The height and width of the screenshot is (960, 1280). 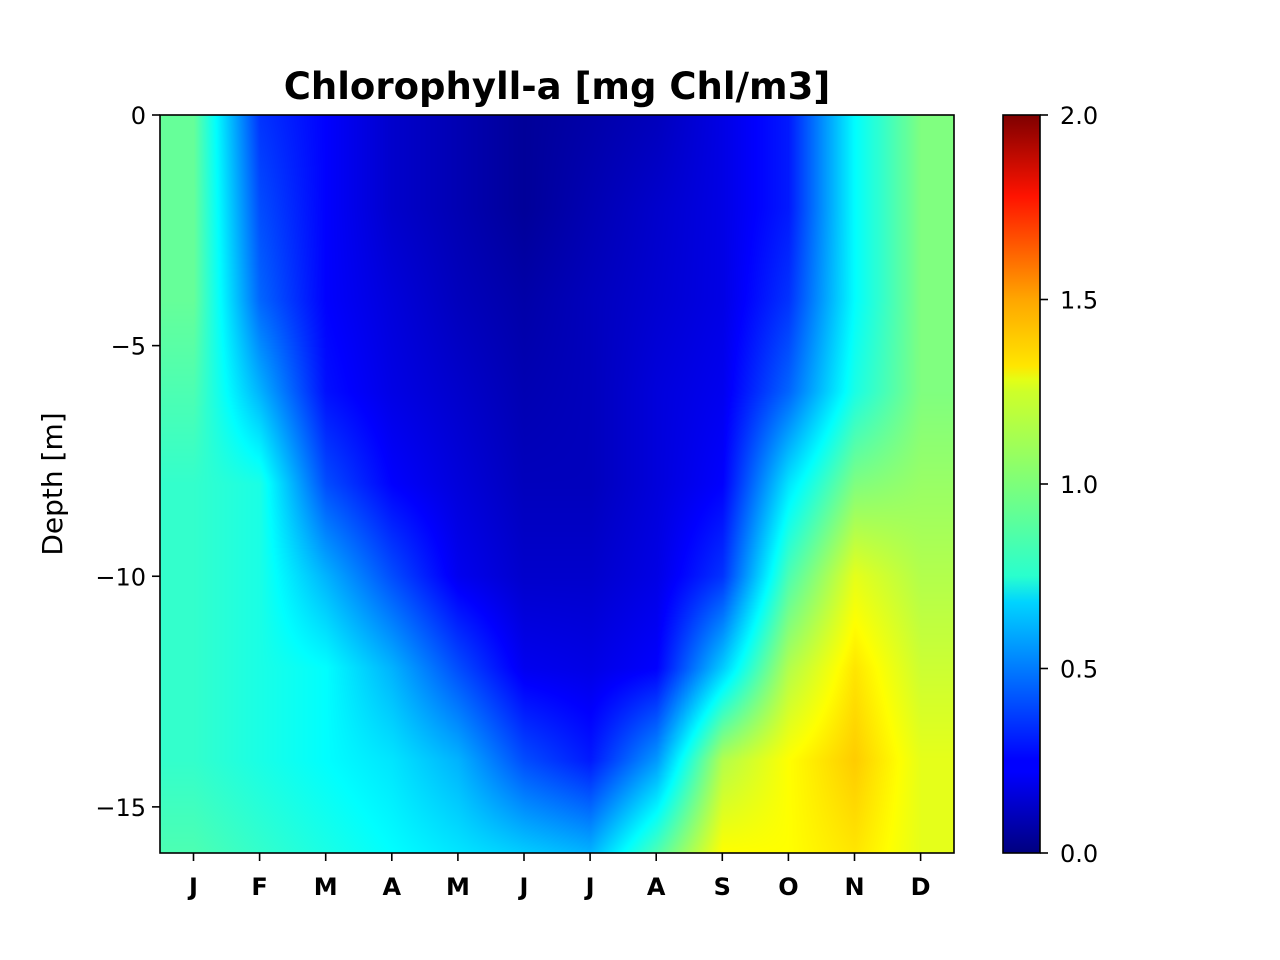 I want to click on x-tick-label: D, so click(x=921, y=887).